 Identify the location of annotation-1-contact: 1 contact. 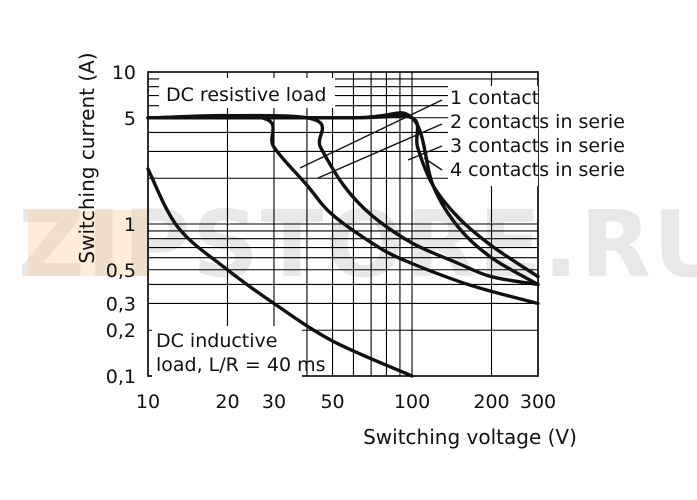
(494, 98).